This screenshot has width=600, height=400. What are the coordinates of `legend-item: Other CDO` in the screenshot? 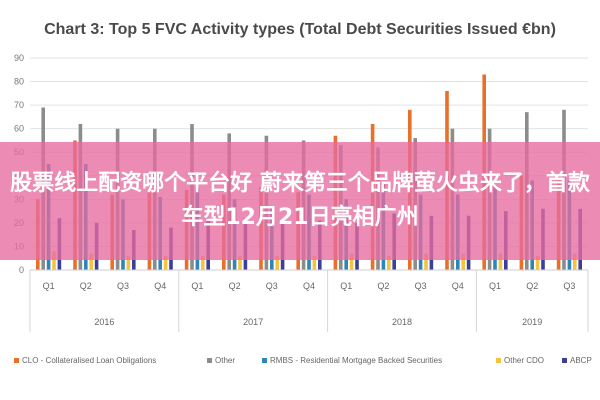 It's located at (520, 360).